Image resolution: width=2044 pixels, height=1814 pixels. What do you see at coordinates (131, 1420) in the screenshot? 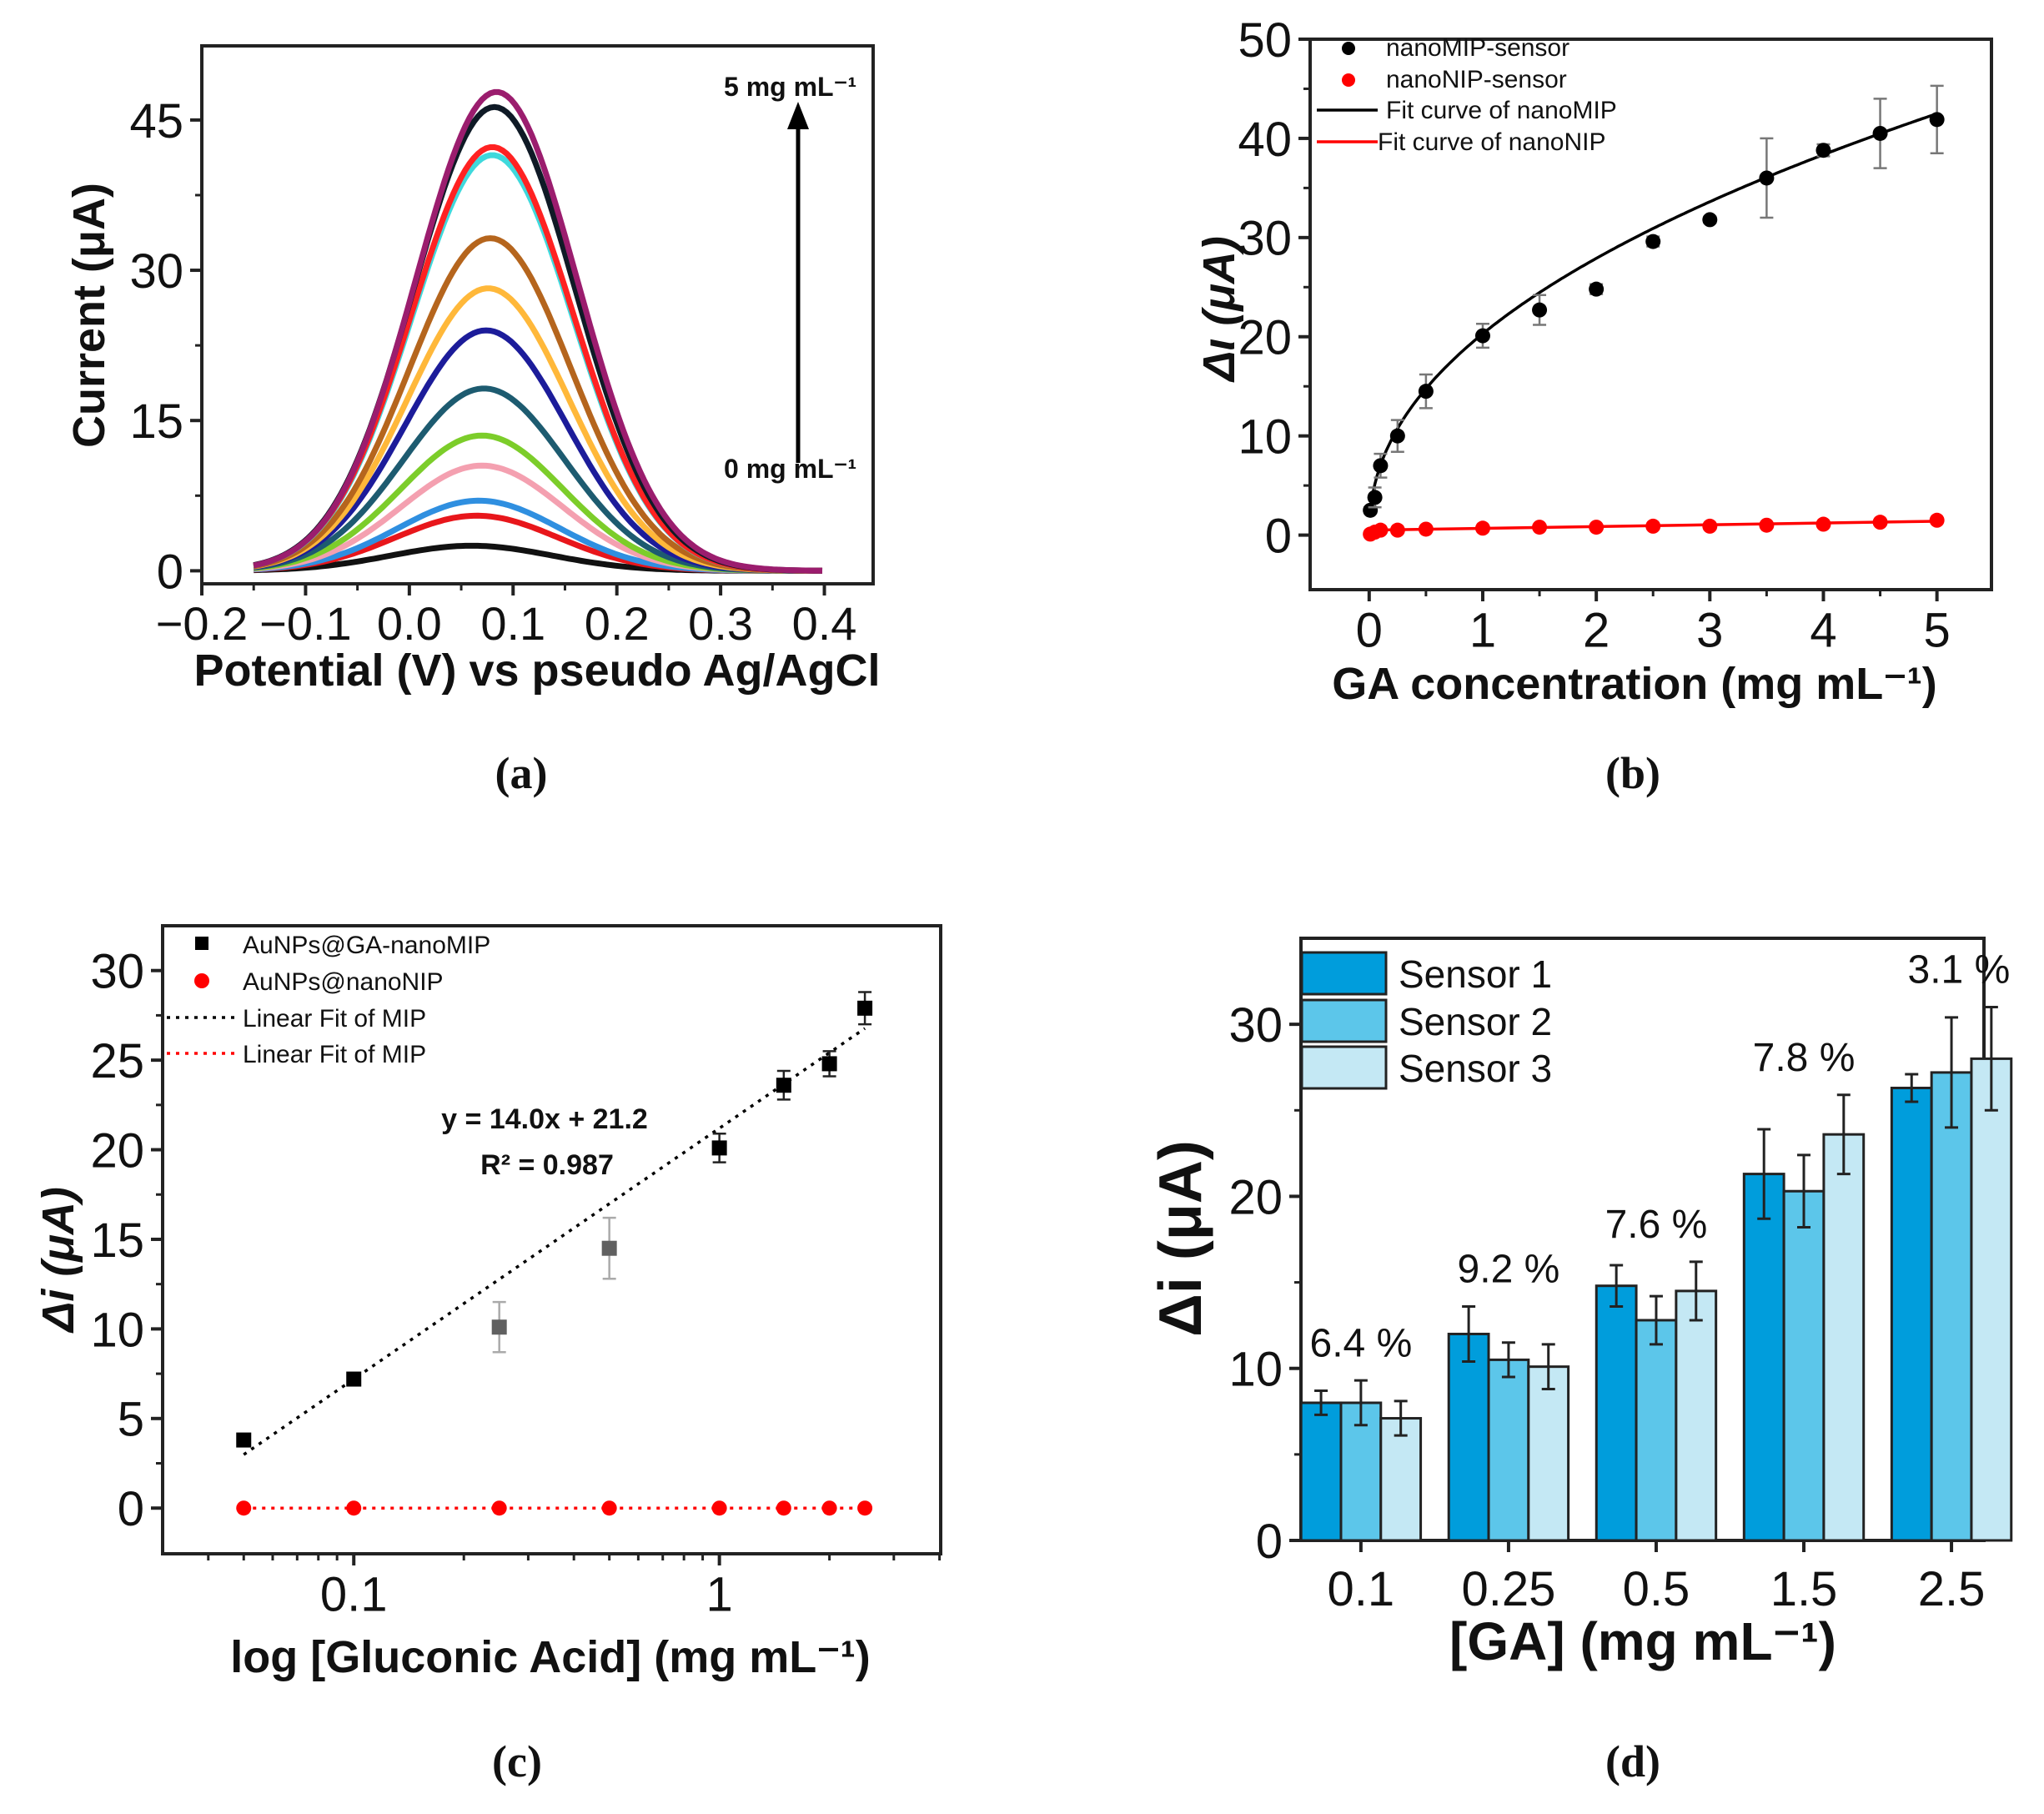
I see `y-tick-label: 5` at bounding box center [131, 1420].